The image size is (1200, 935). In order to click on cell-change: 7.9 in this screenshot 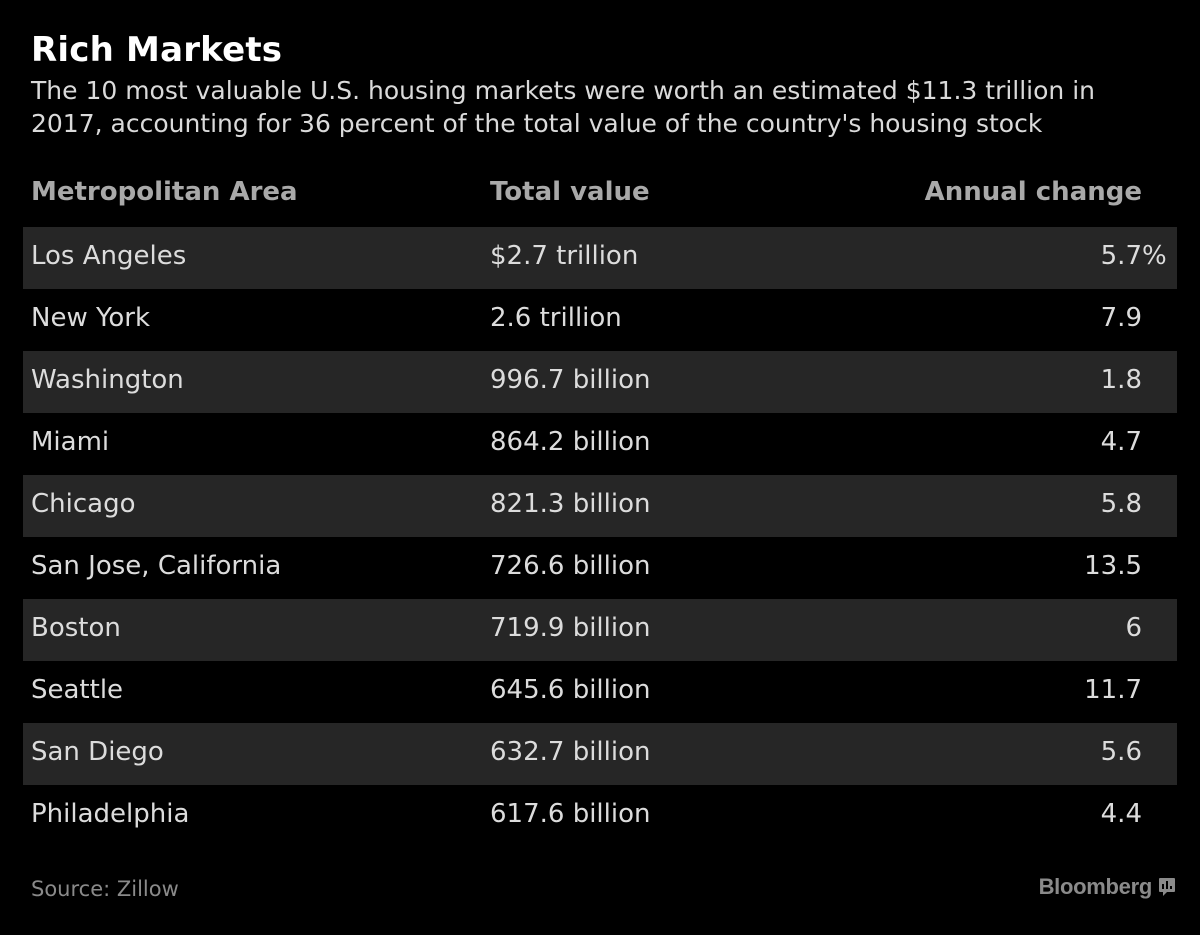, I will do `click(1121, 318)`.